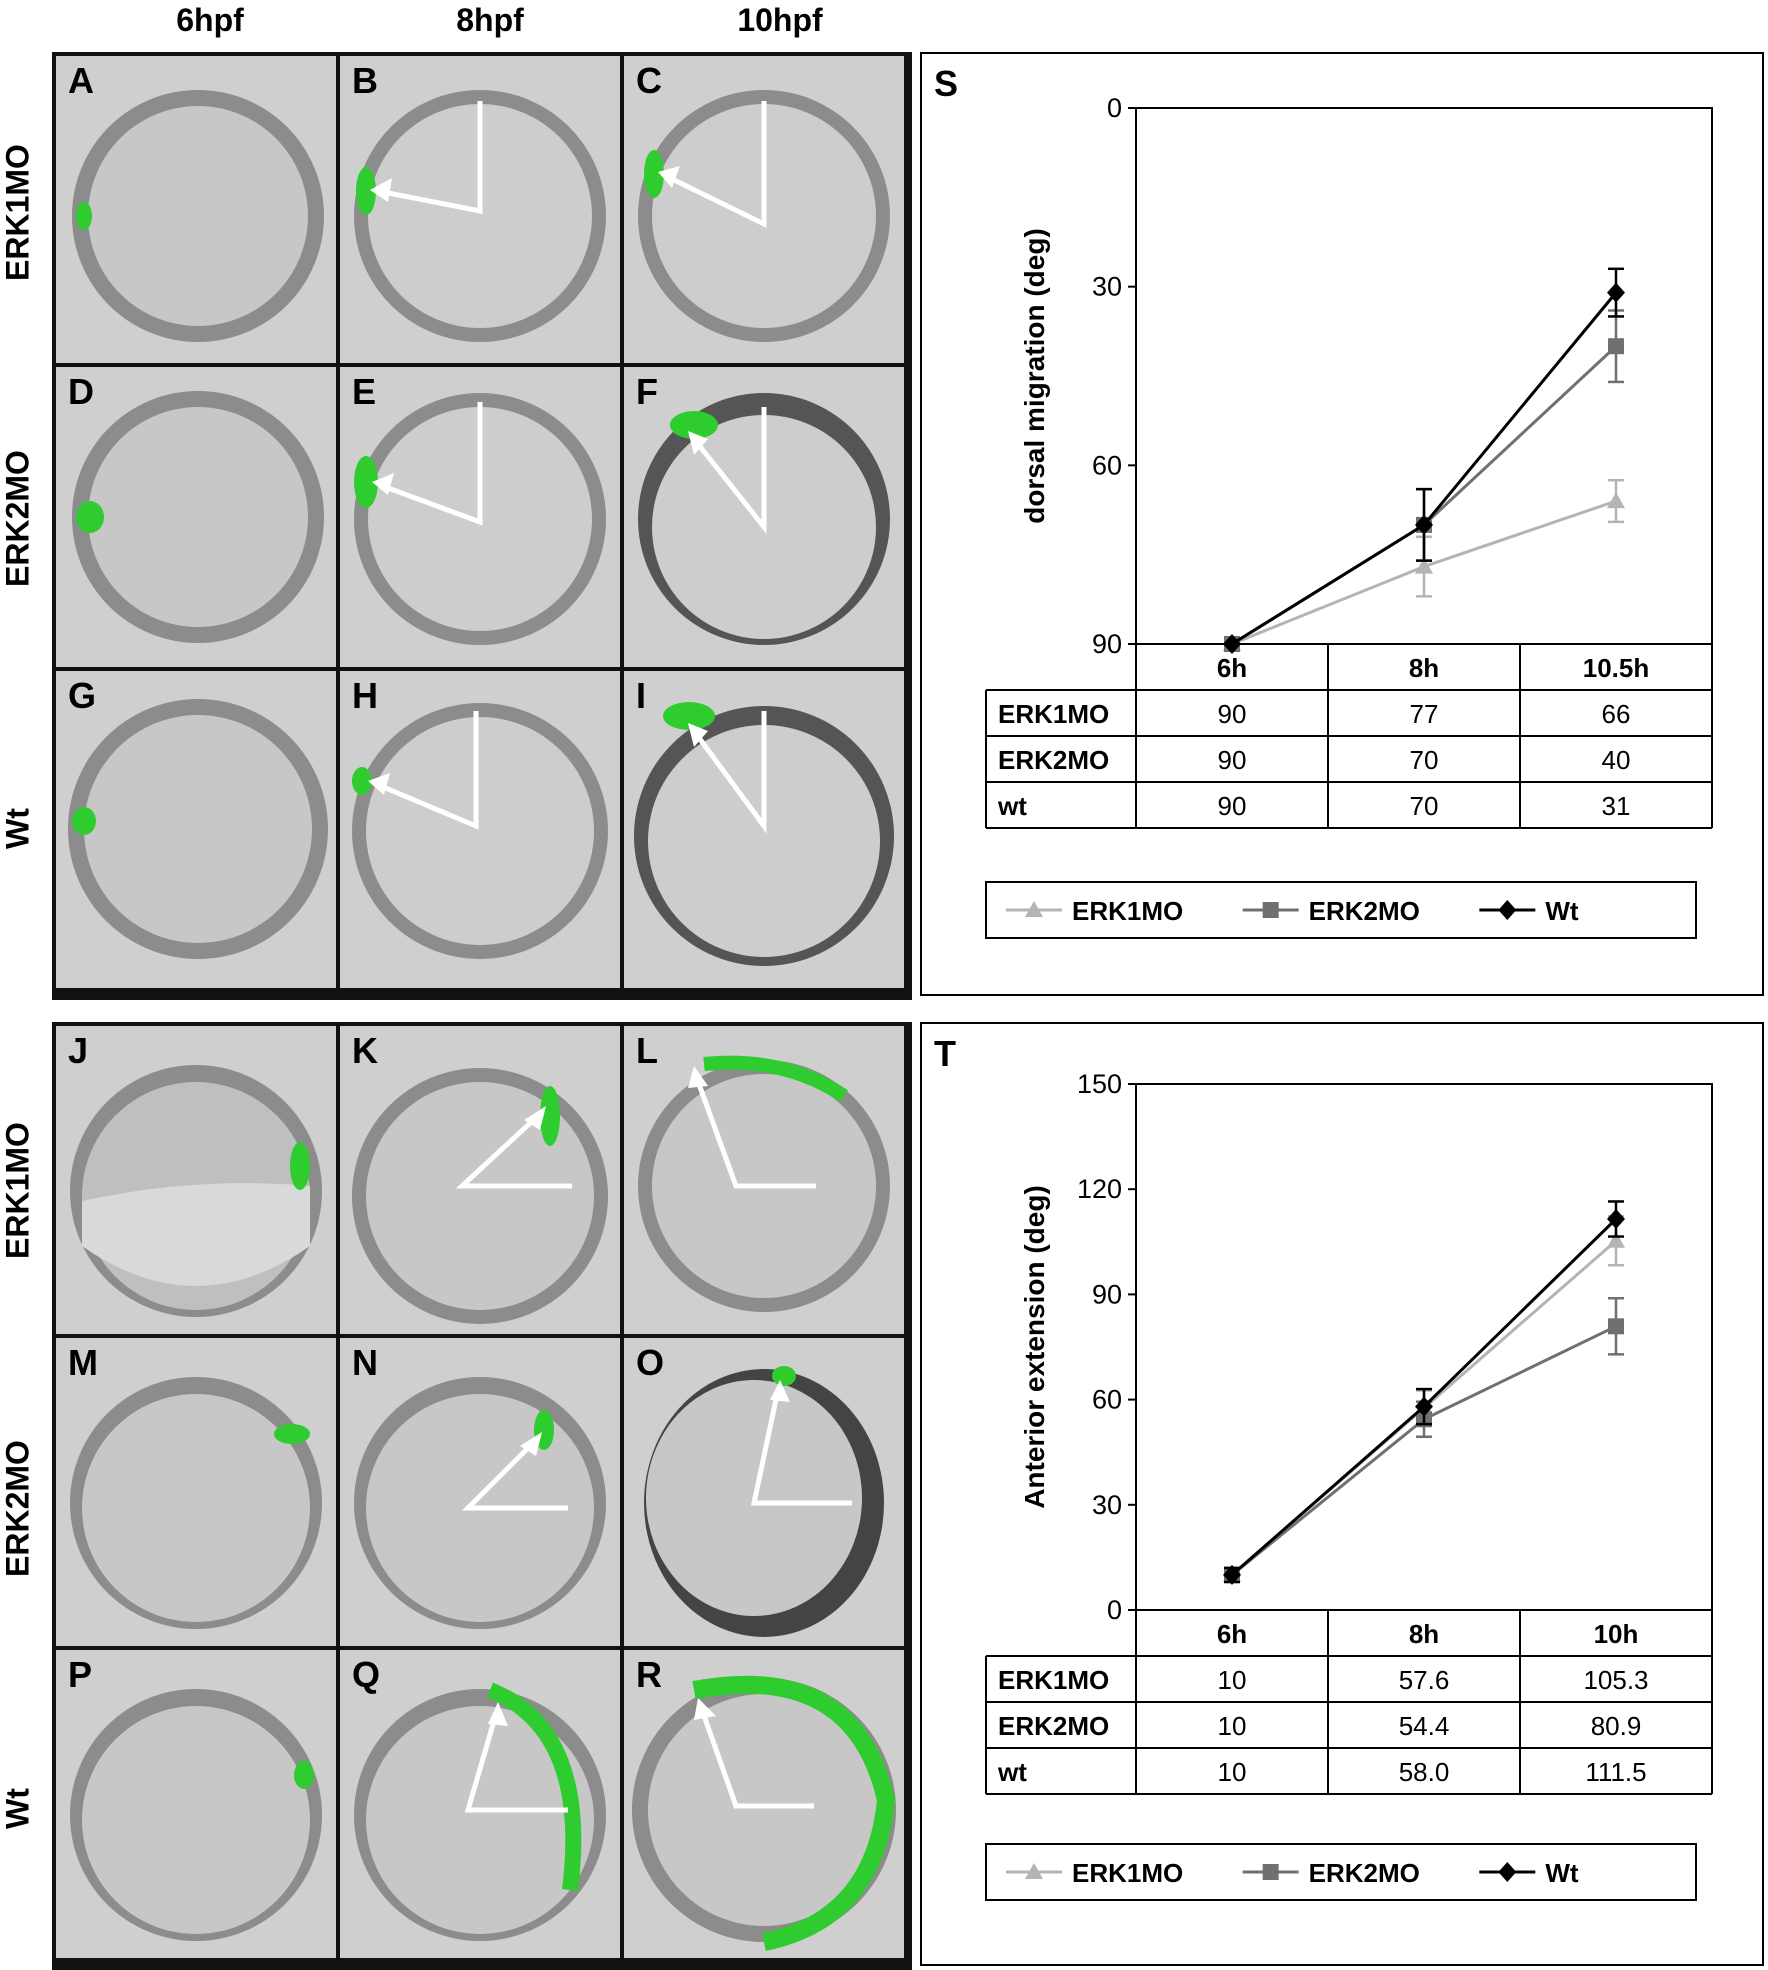  Describe the element at coordinates (764, 216) in the screenshot. I see `embryo-image-C` at that location.